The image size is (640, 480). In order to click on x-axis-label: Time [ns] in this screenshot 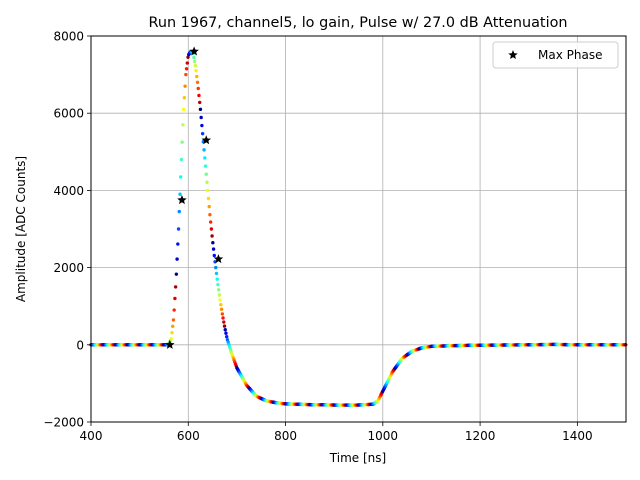, I will do `click(357, 458)`.